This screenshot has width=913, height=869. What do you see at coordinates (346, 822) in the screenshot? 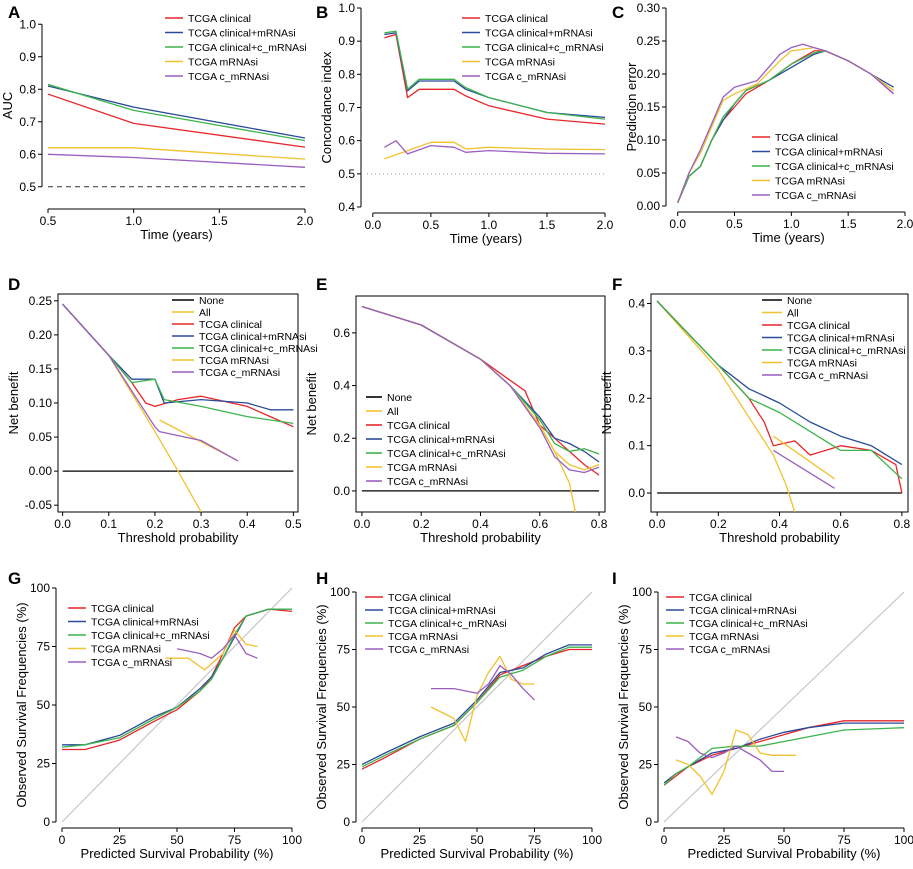
I see `y-tick-label: 0` at bounding box center [346, 822].